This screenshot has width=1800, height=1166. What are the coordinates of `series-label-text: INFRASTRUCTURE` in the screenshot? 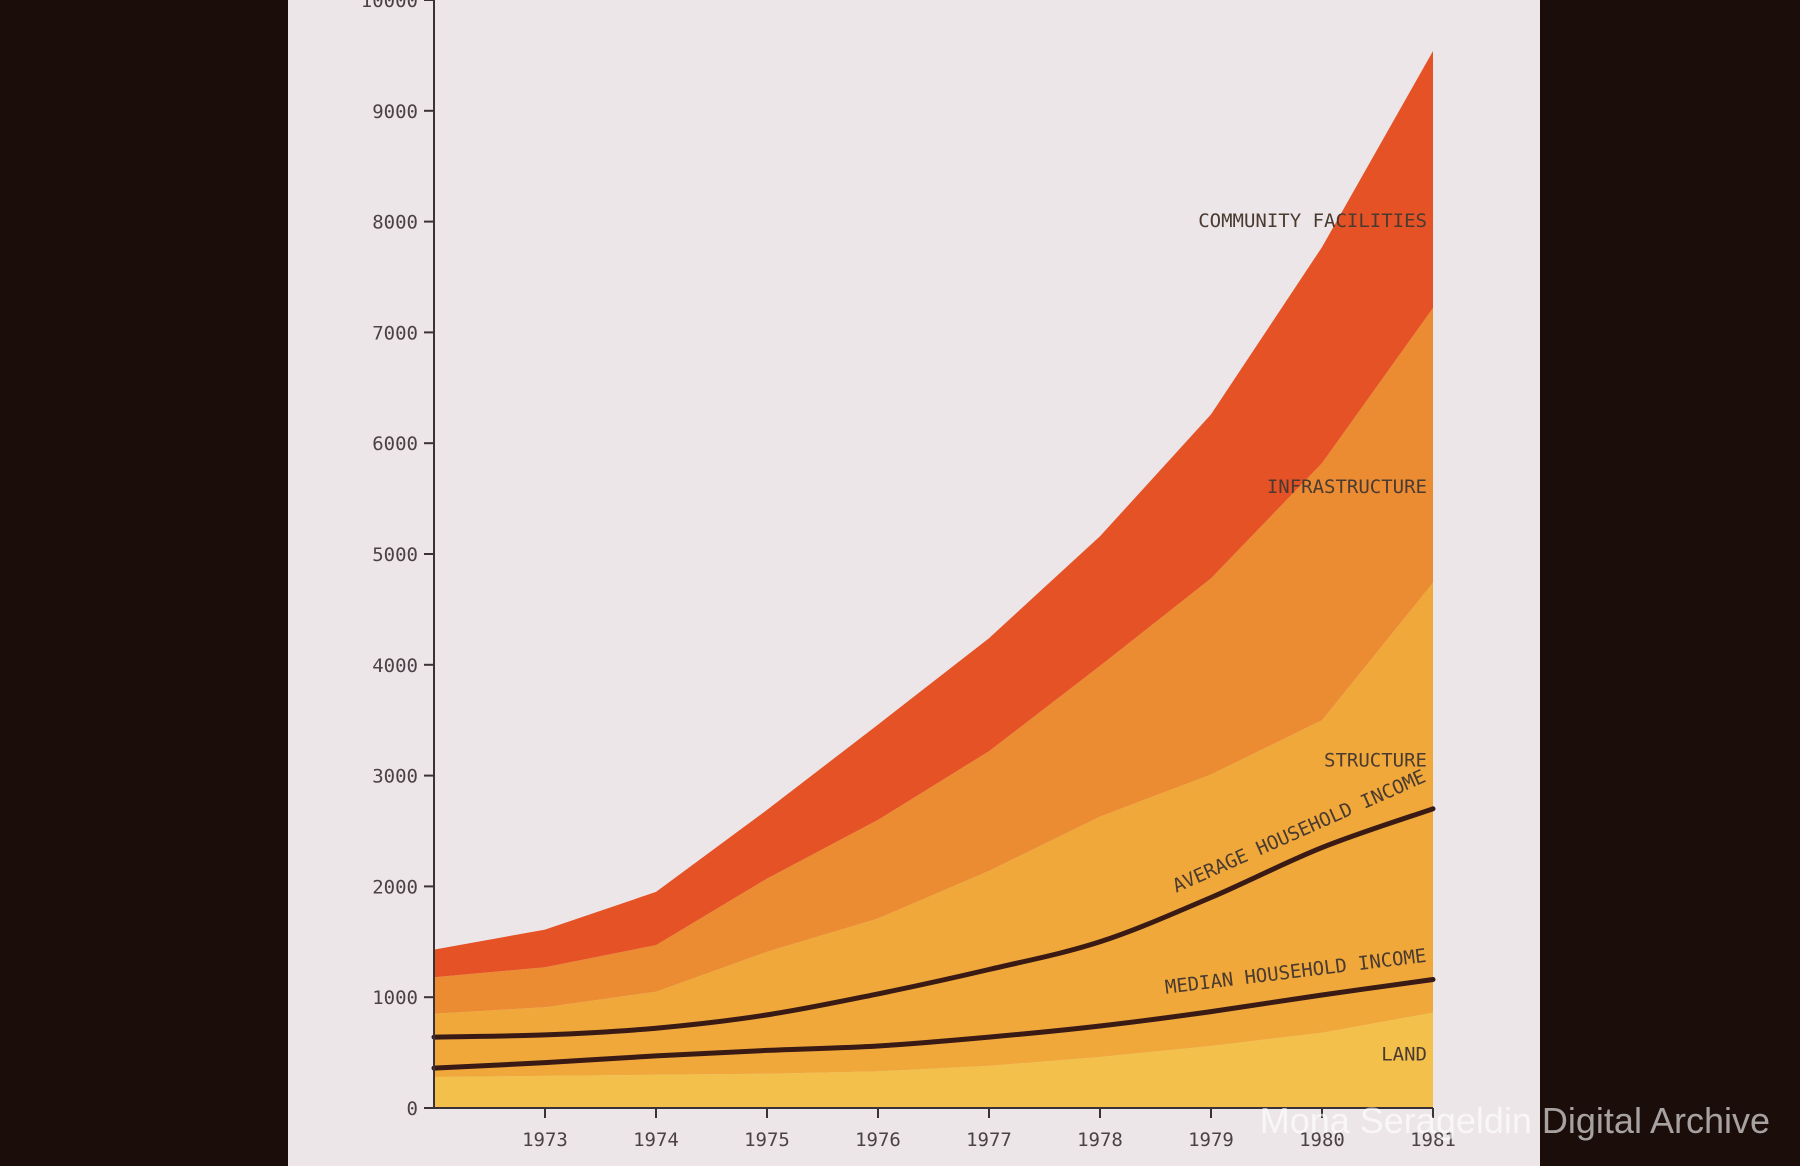 It's located at (1347, 487).